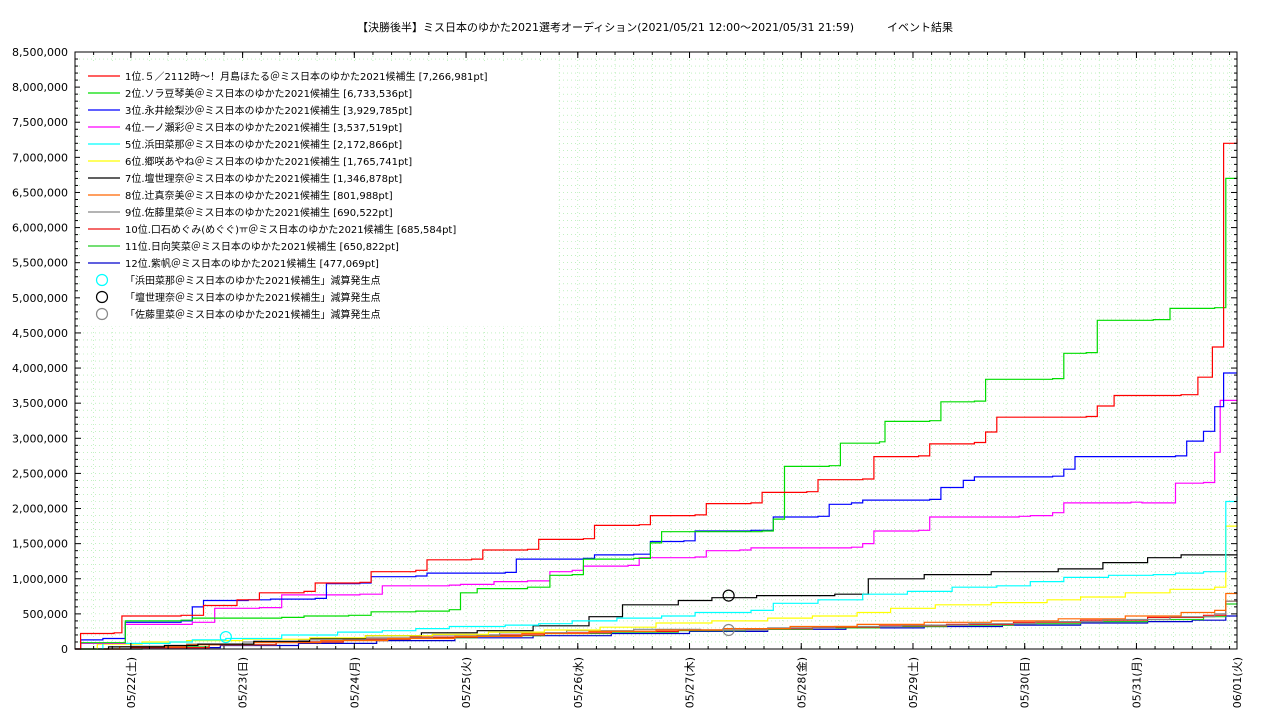  I want to click on legend-box, so click(319, 195).